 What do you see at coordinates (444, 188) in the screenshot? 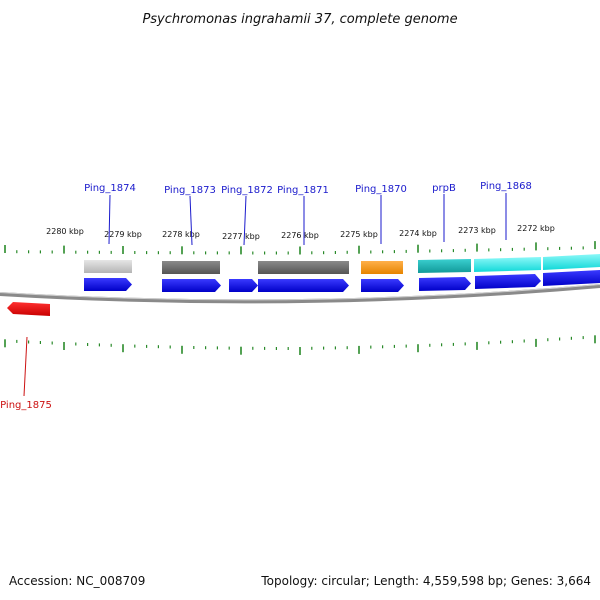
I see `gene-label-prpb: prpB` at bounding box center [444, 188].